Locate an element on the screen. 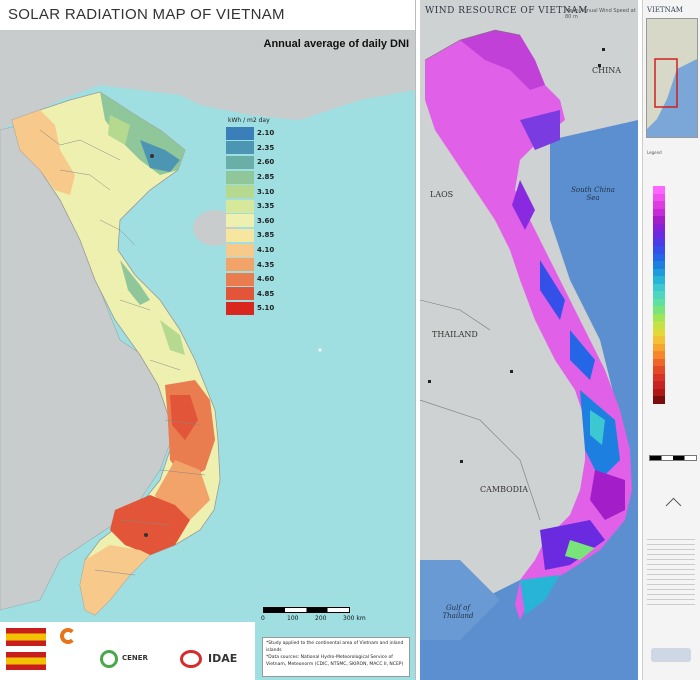 The height and width of the screenshot is (680, 700). dni-legend-item: 3.85 is located at coordinates (250, 235).